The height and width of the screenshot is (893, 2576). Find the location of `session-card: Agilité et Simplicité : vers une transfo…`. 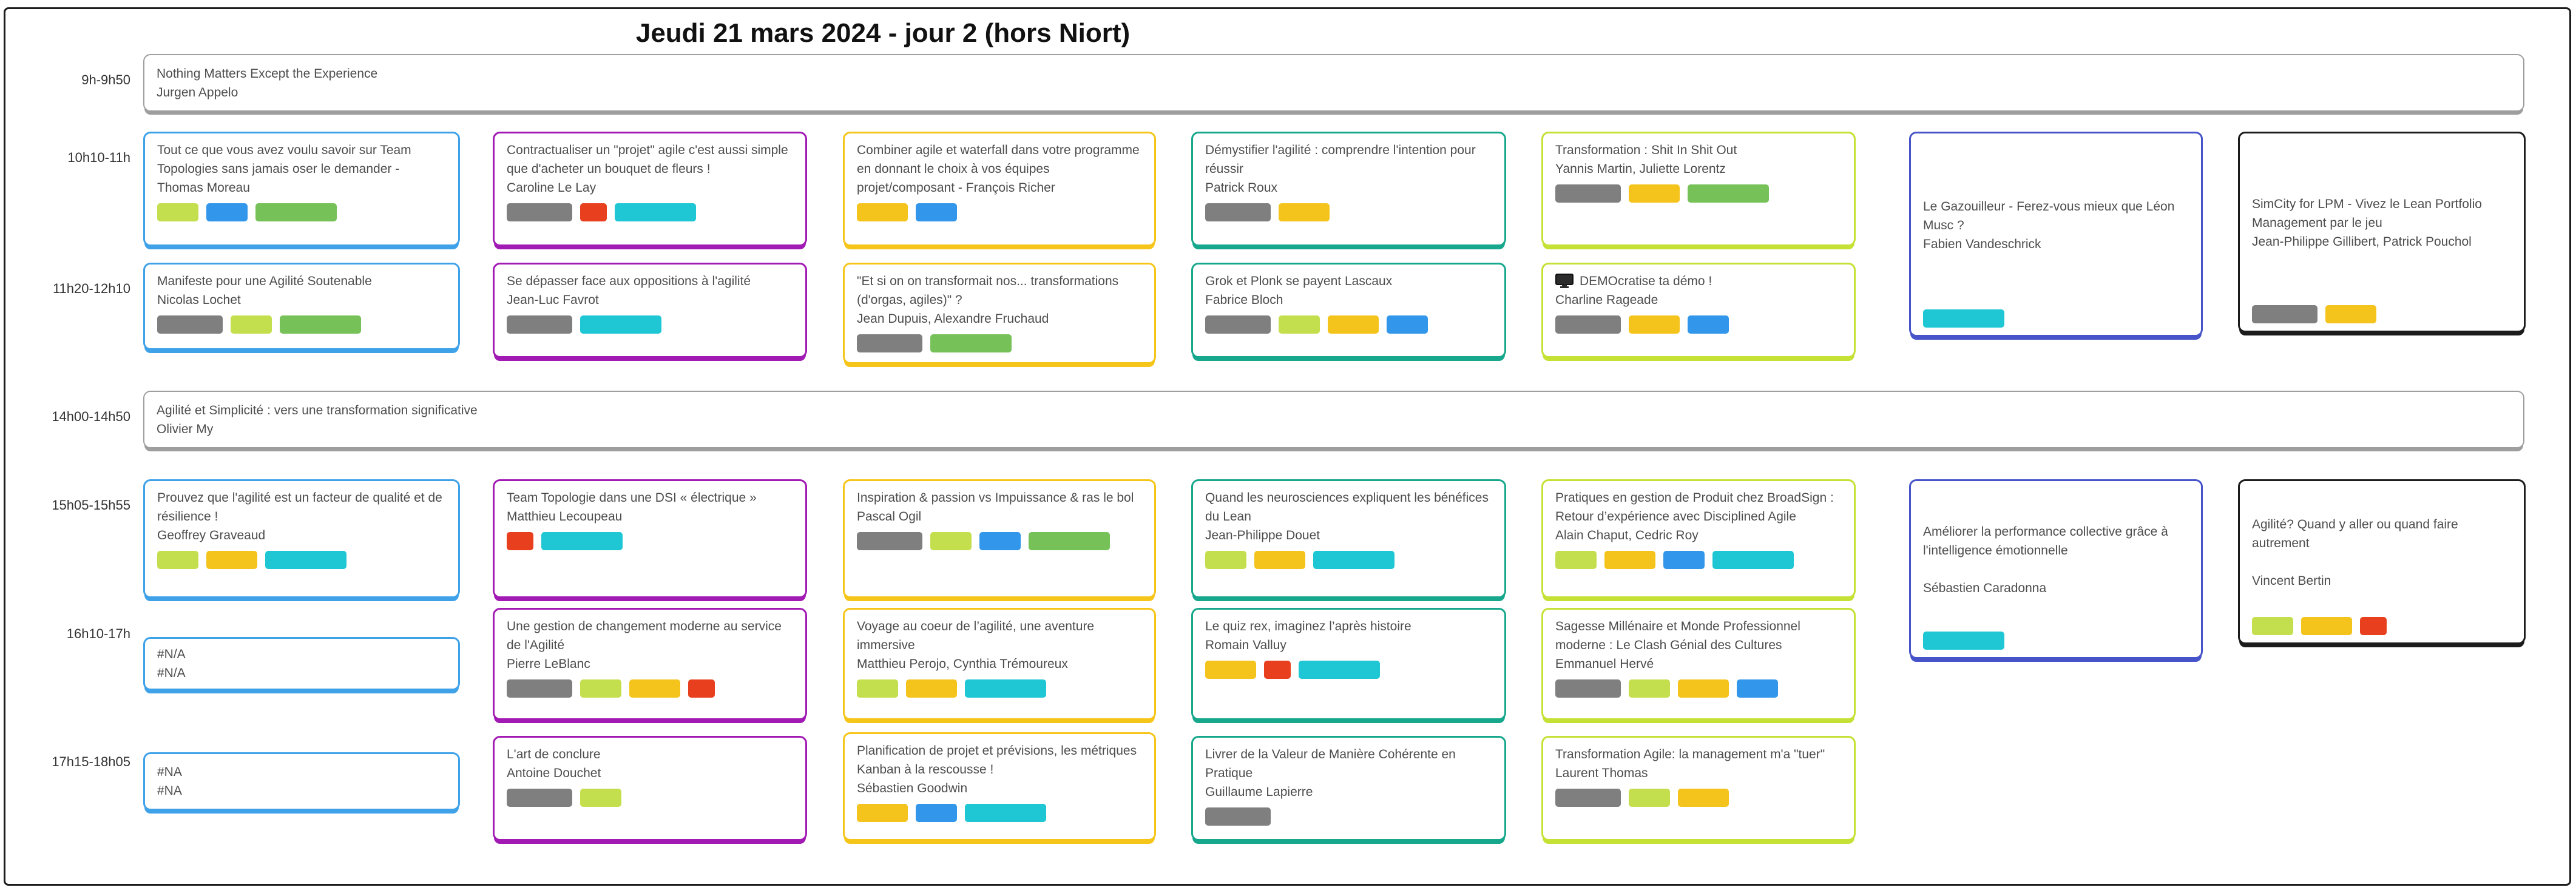

session-card: Agilité et Simplicité : vers une transfo… is located at coordinates (1333, 419).